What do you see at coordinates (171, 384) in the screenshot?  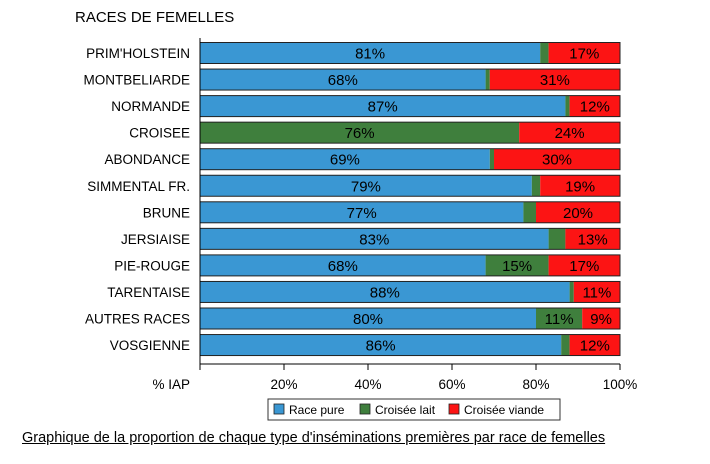 I see `x-axis-label: % IAP` at bounding box center [171, 384].